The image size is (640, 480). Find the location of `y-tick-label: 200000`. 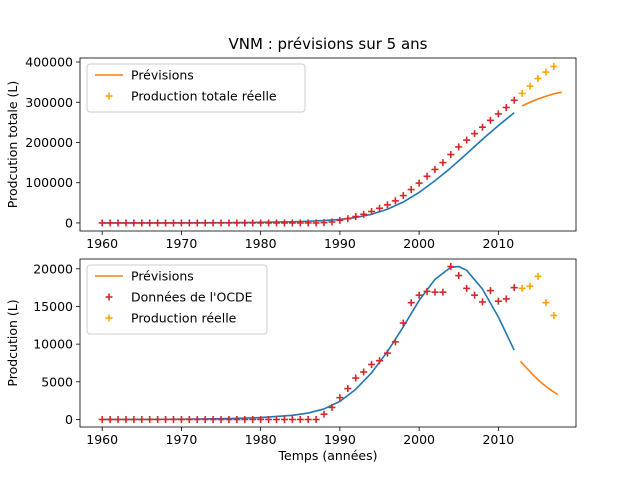

y-tick-label: 200000 is located at coordinates (49, 142).